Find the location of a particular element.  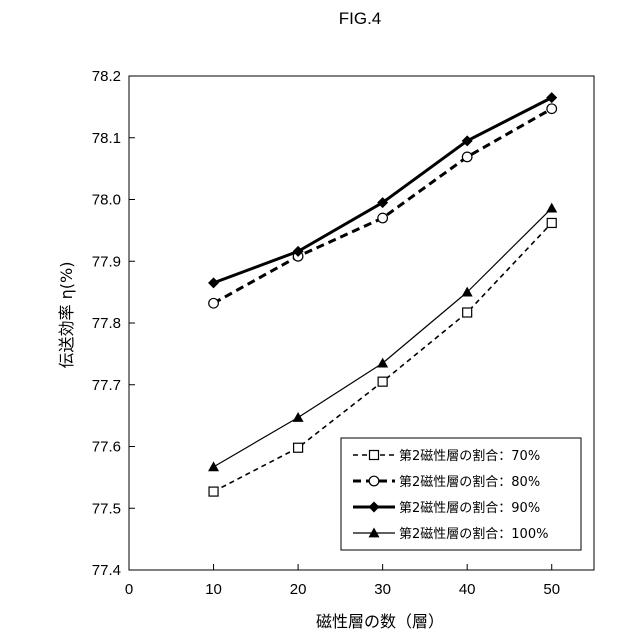

y-tick-label: 77.4 is located at coordinates (106, 570).